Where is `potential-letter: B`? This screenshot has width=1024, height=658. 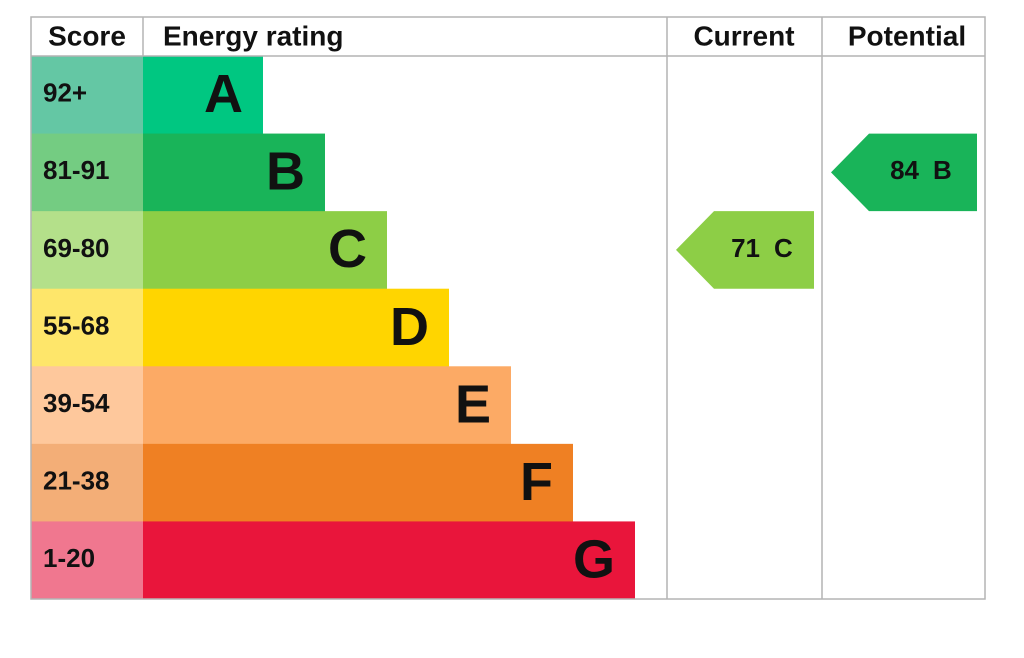 potential-letter: B is located at coordinates (942, 170).